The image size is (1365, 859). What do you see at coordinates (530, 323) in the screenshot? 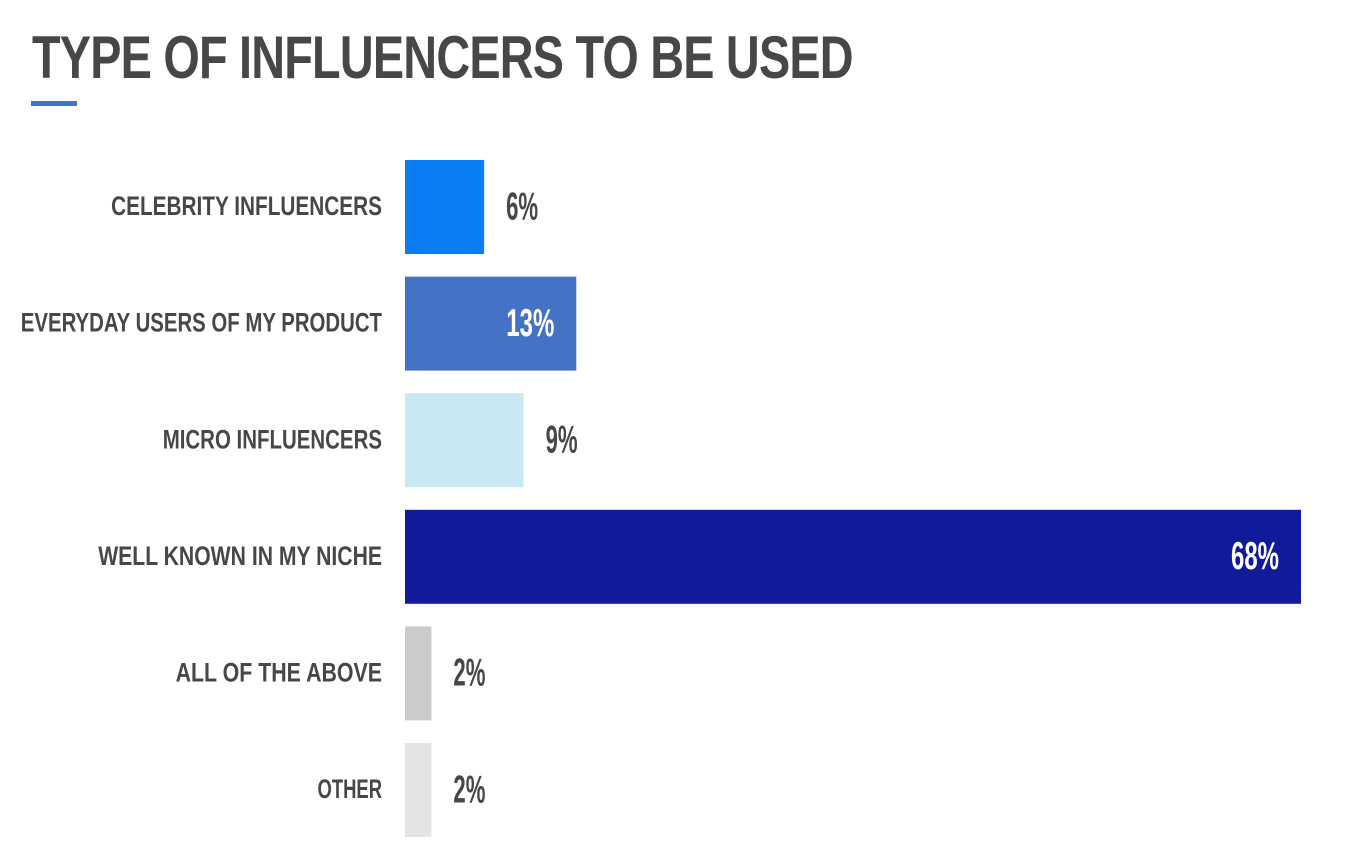
I see `value-label: 13%` at bounding box center [530, 323].